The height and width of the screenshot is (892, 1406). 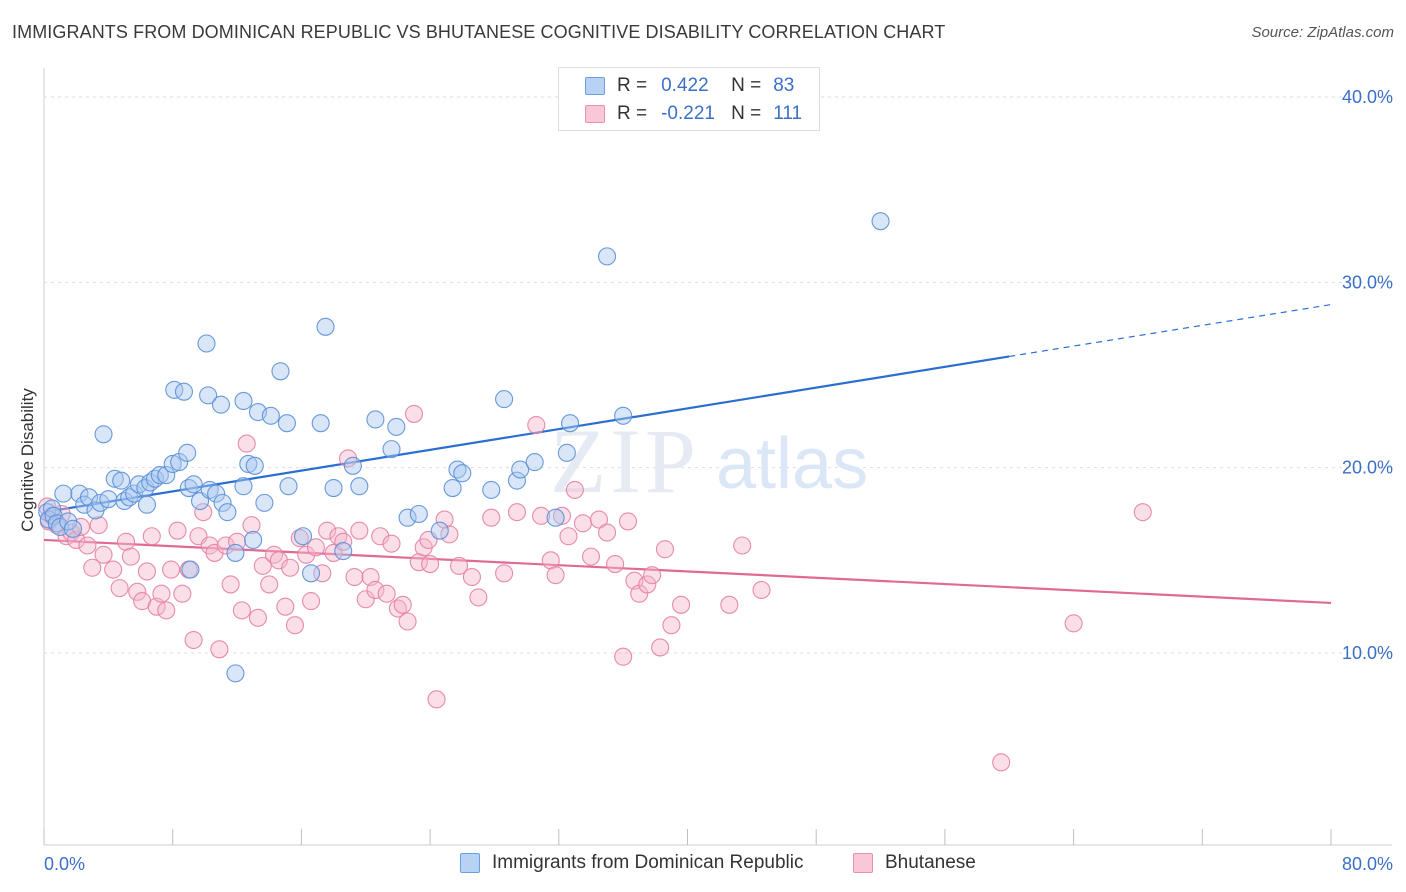 What do you see at coordinates (27, 460) in the screenshot?
I see `y-axis-label: Cognitive Disability` at bounding box center [27, 460].